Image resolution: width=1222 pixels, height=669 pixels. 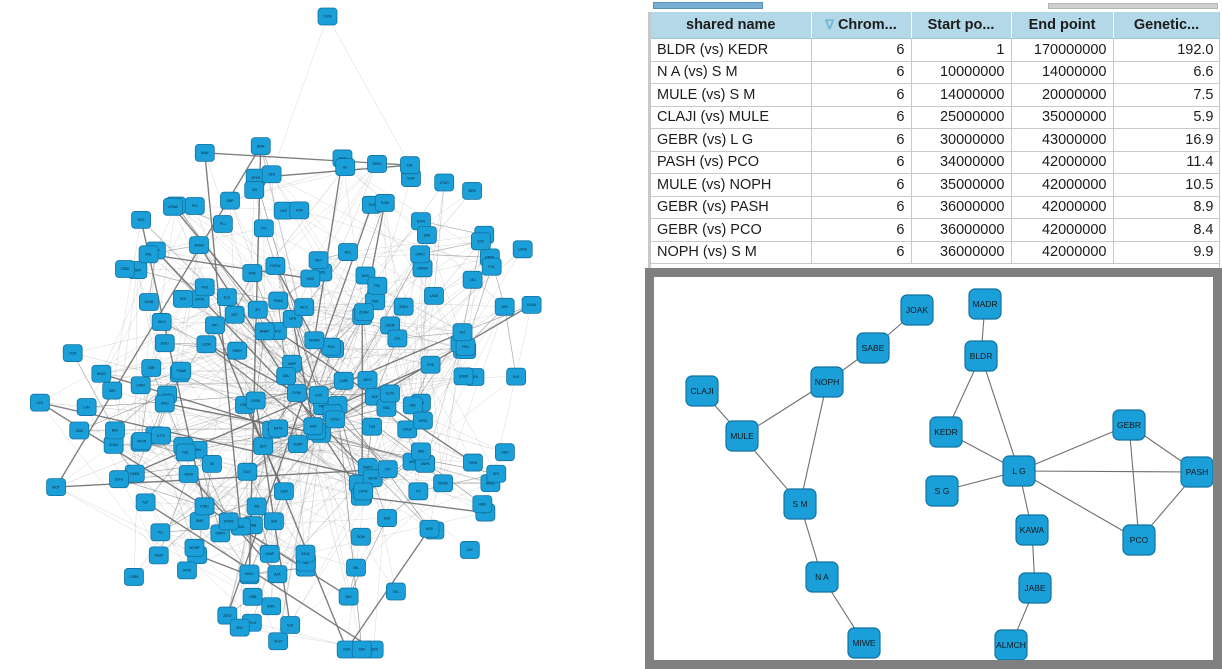 What do you see at coordinates (348, 596) in the screenshot?
I see `graph-node: IWV` at bounding box center [348, 596].